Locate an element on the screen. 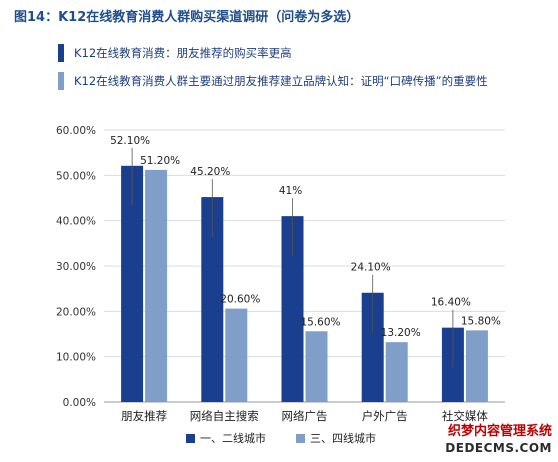 This screenshot has width=558, height=462. x-tick-label: 网络自主搜索 is located at coordinates (224, 416).